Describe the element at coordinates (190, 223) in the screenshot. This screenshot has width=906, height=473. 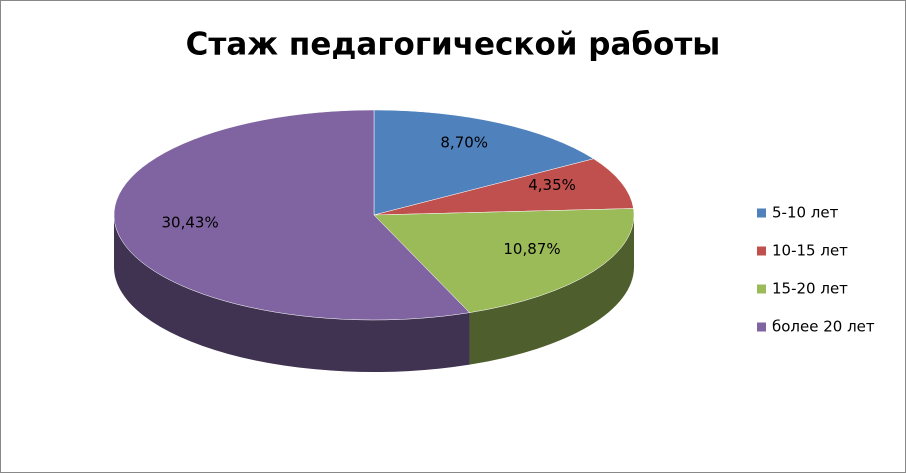
I see `data-label: 30,43%` at that location.